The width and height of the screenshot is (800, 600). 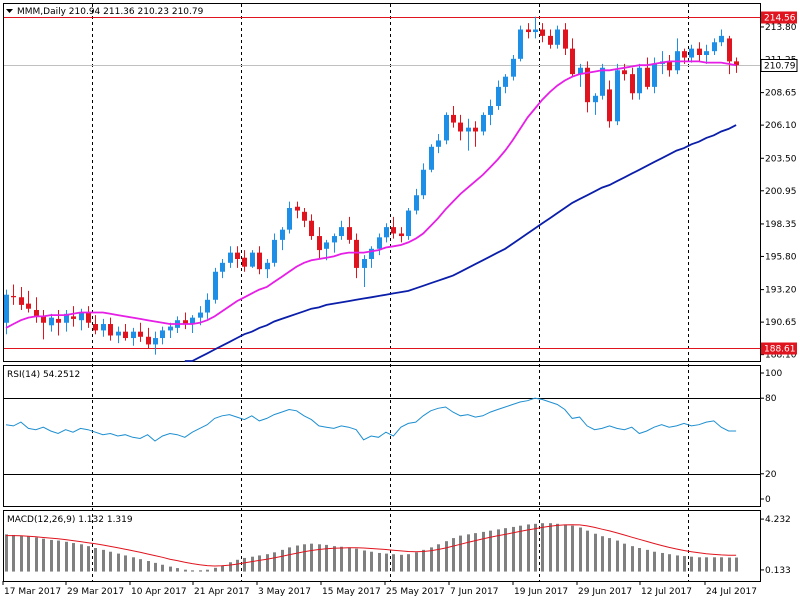 What do you see at coordinates (415, 592) in the screenshot?
I see `time-tick-label: 25 May 2017` at bounding box center [415, 592].